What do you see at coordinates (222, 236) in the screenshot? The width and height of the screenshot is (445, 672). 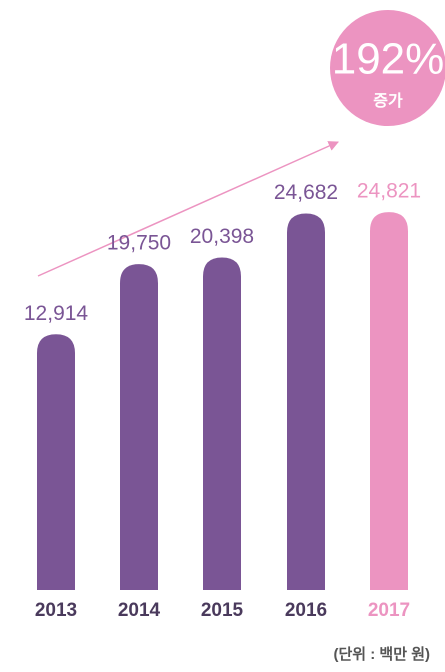 I see `value-label: 20,398` at bounding box center [222, 236].